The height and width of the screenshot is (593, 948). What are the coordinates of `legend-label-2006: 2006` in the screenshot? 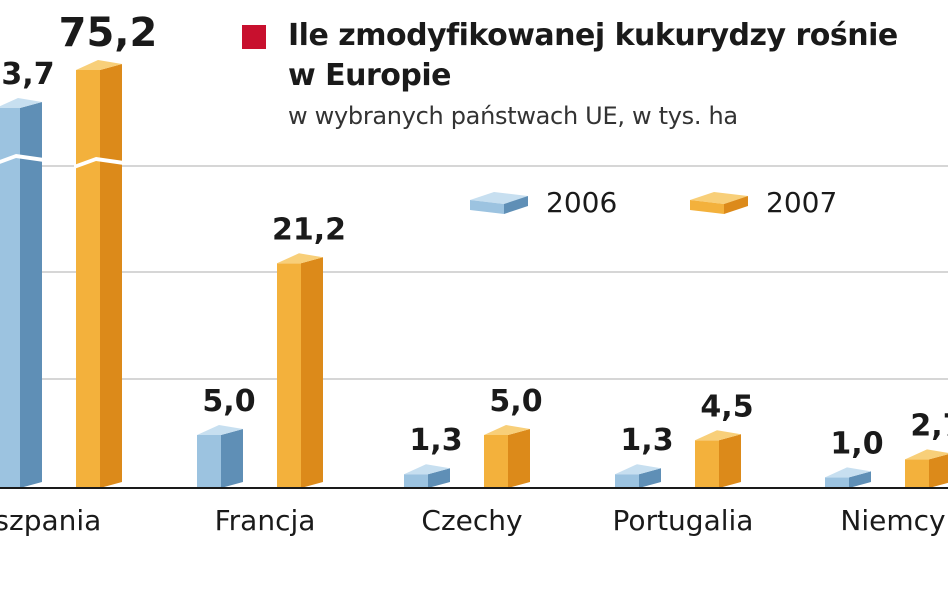 It's located at (581, 202).